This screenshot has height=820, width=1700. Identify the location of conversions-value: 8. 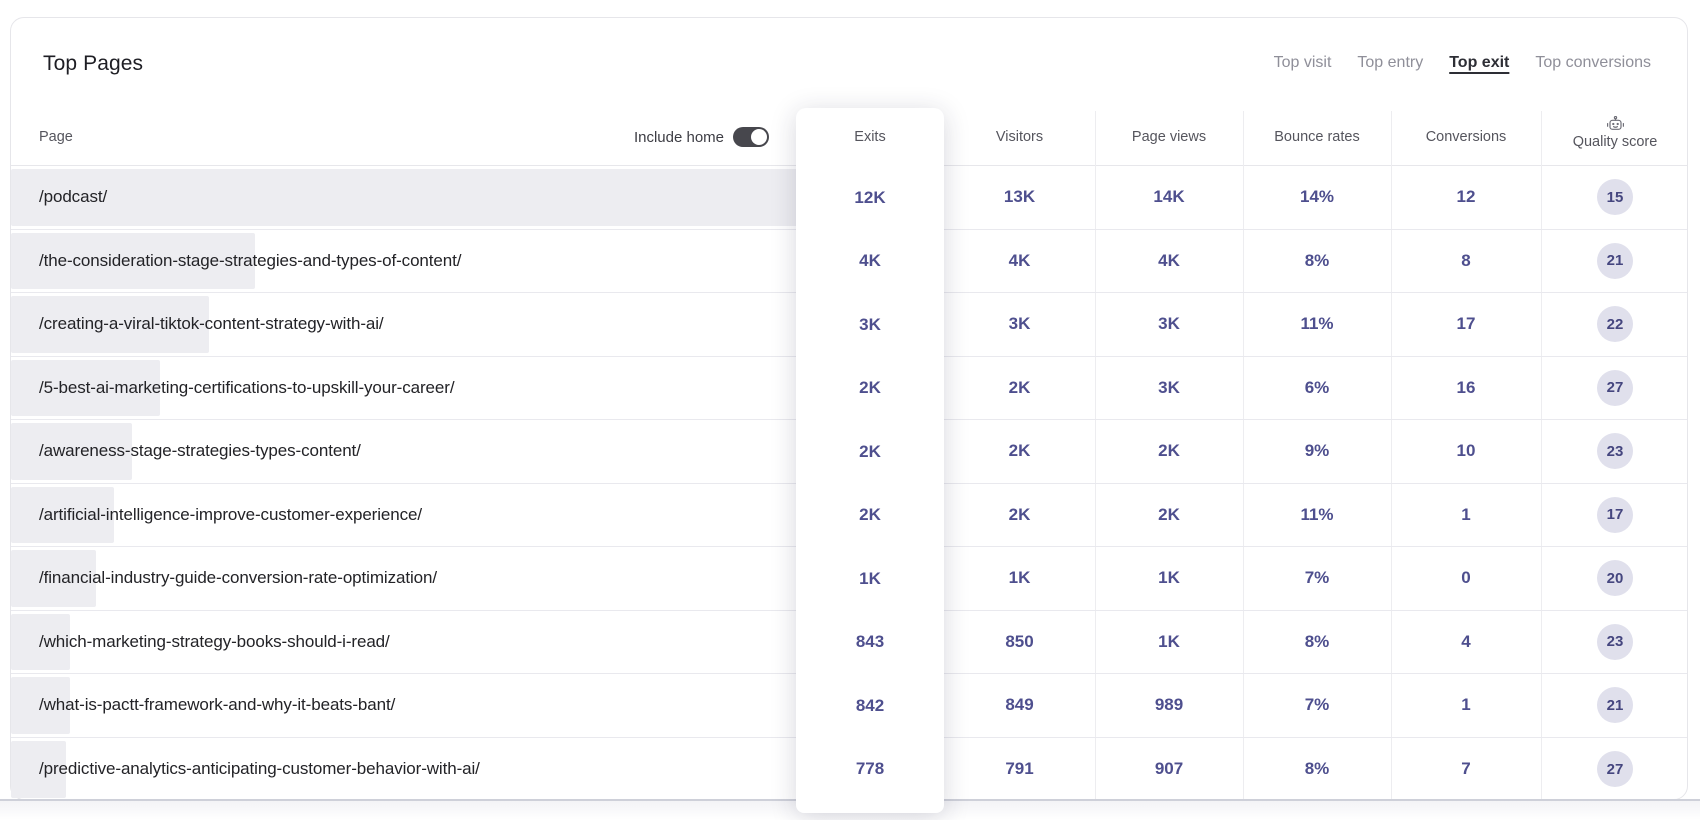
(1466, 260).